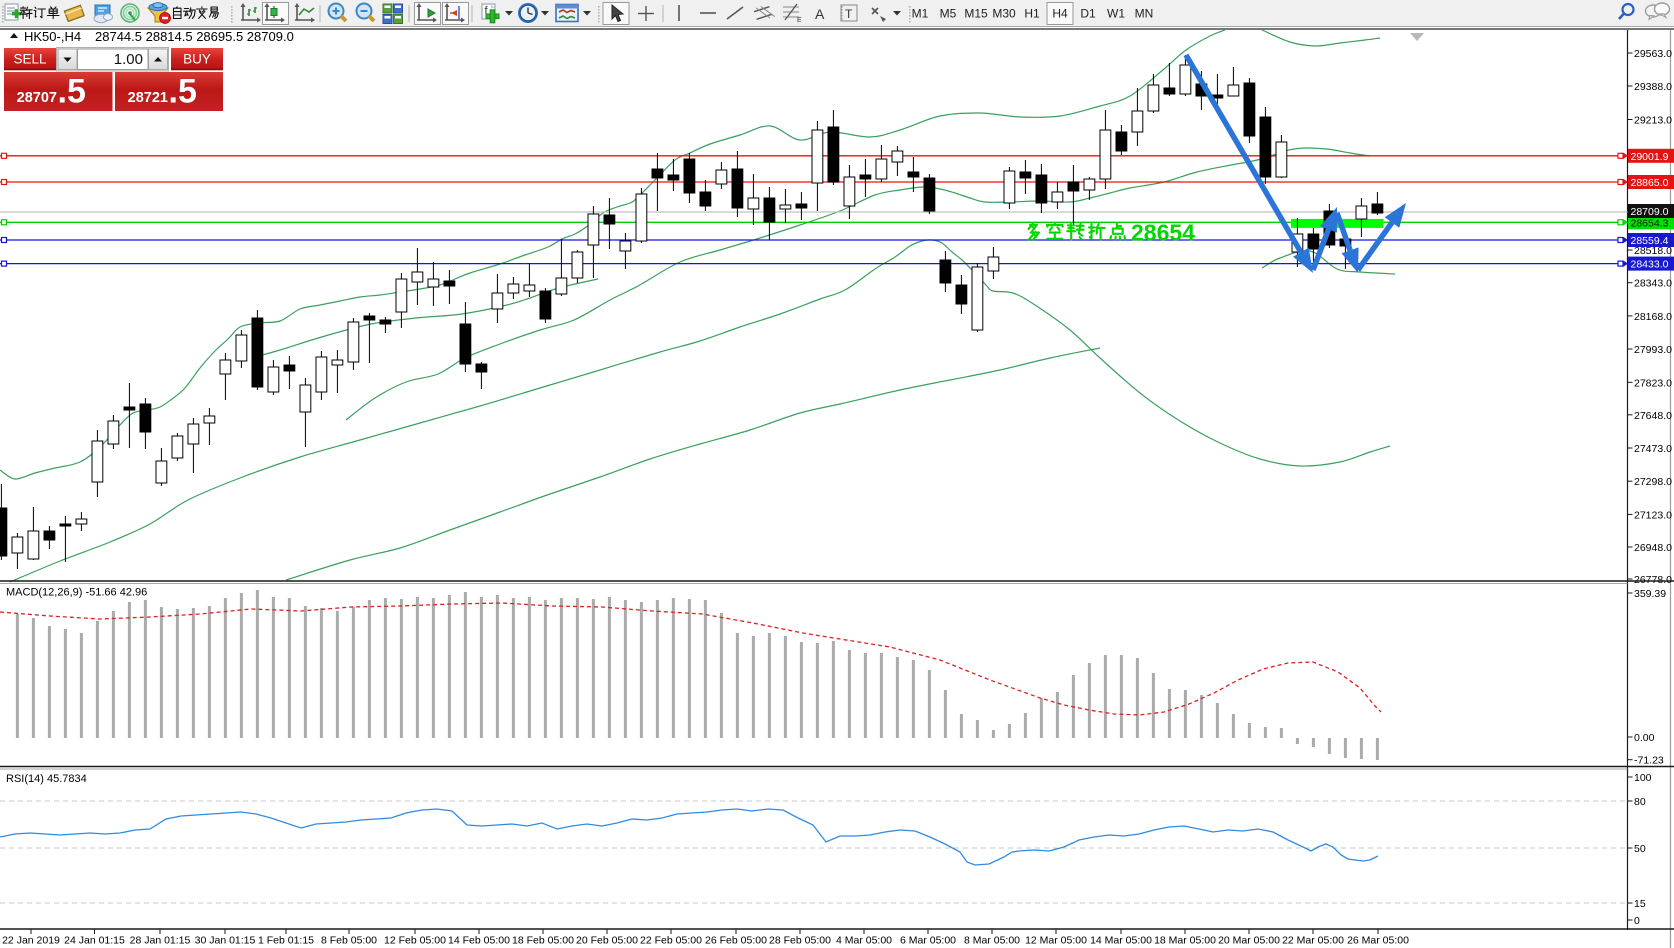 This screenshot has height=948, width=1674. What do you see at coordinates (1653, 515) in the screenshot?
I see `svg-text: 27123.0` at bounding box center [1653, 515].